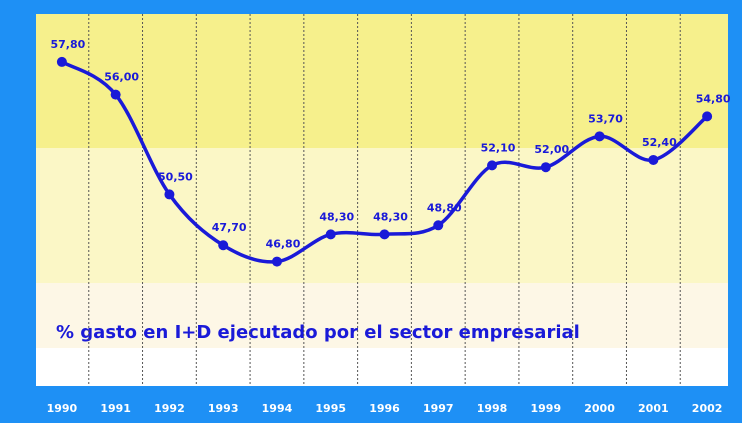 The image size is (742, 423). Describe the element at coordinates (223, 408) in the screenshot. I see `x-tick-label: 1993` at that location.